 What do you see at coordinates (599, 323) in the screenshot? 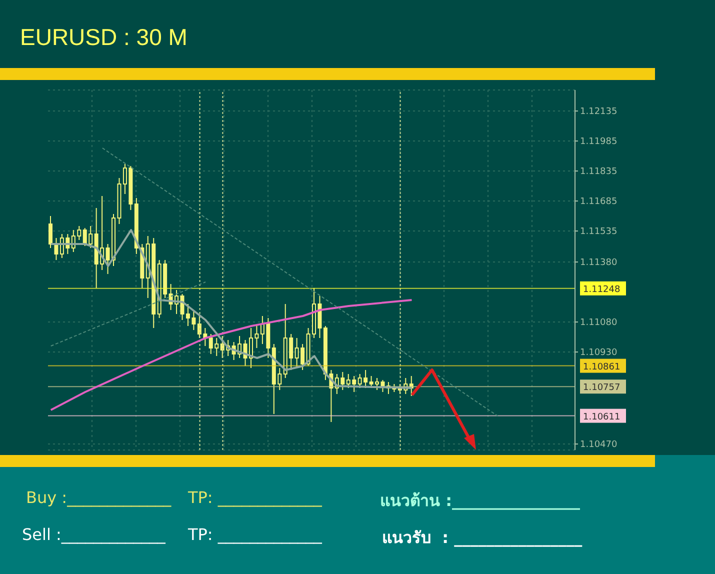
I see `y-tick-label: 1.11080` at bounding box center [599, 323].